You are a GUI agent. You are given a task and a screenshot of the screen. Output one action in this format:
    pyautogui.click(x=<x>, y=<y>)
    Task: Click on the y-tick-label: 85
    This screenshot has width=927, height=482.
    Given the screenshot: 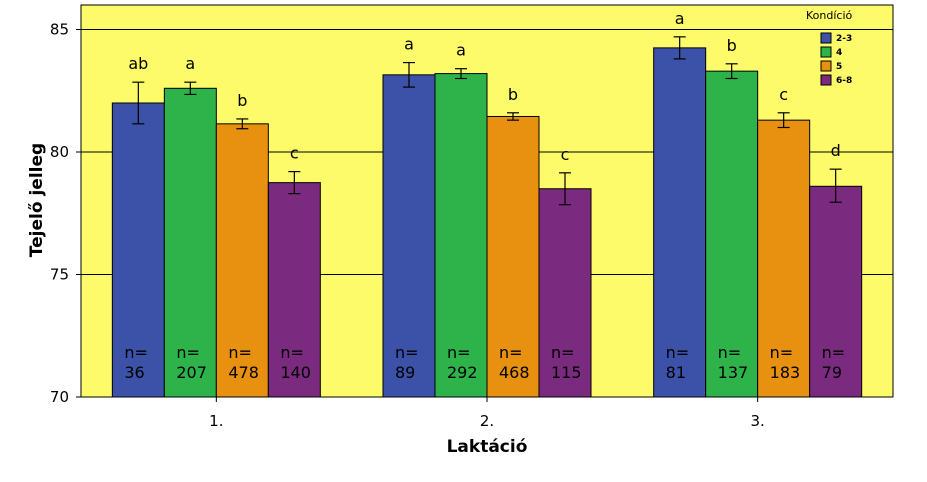 What is the action you would take?
    pyautogui.click(x=59, y=30)
    